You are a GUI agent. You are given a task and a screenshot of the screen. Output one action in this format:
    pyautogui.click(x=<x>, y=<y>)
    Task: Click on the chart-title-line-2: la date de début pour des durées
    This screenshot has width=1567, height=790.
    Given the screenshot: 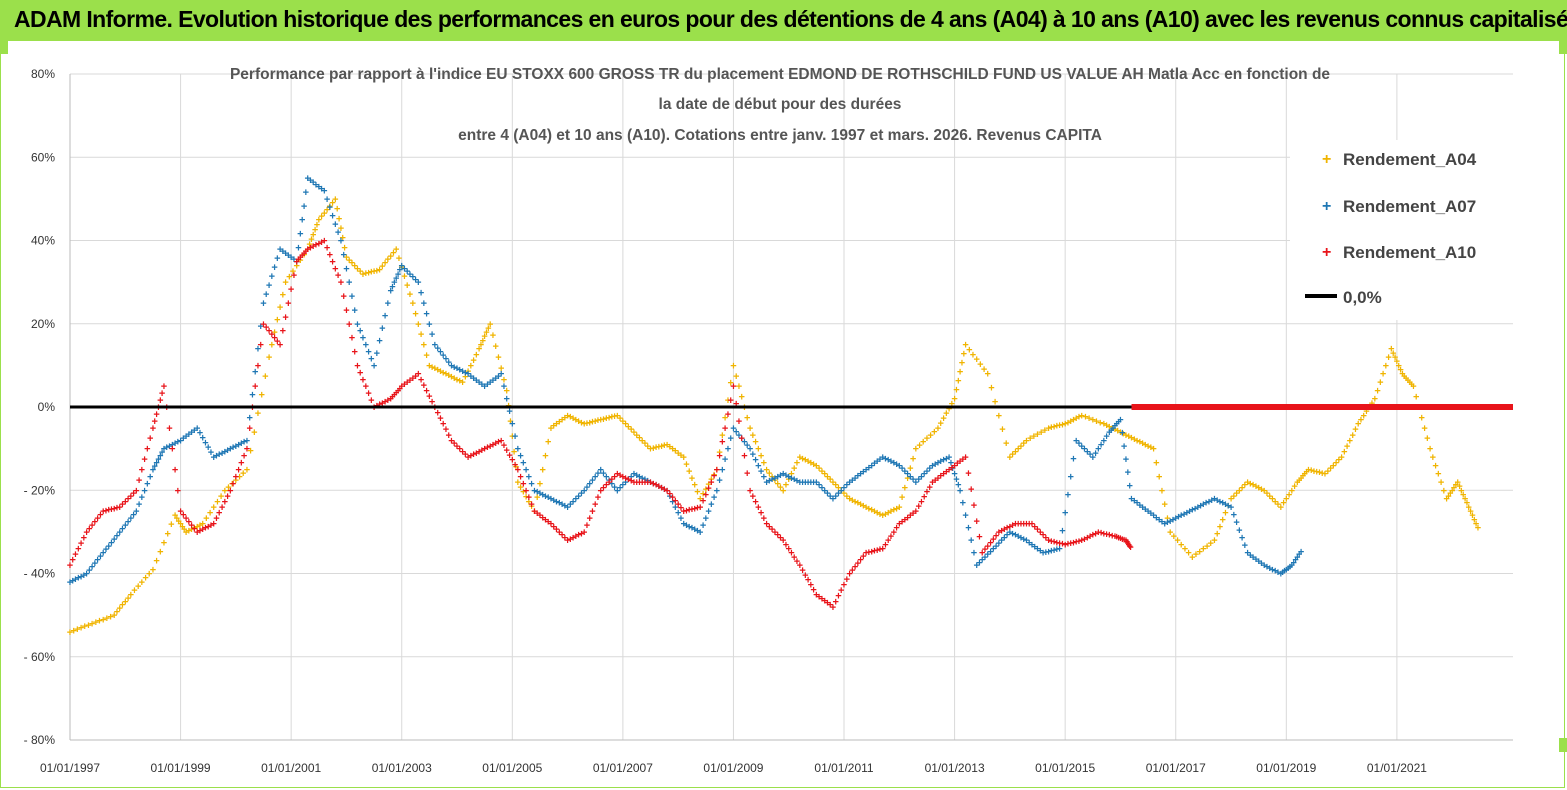 What is the action you would take?
    pyautogui.click(x=780, y=104)
    